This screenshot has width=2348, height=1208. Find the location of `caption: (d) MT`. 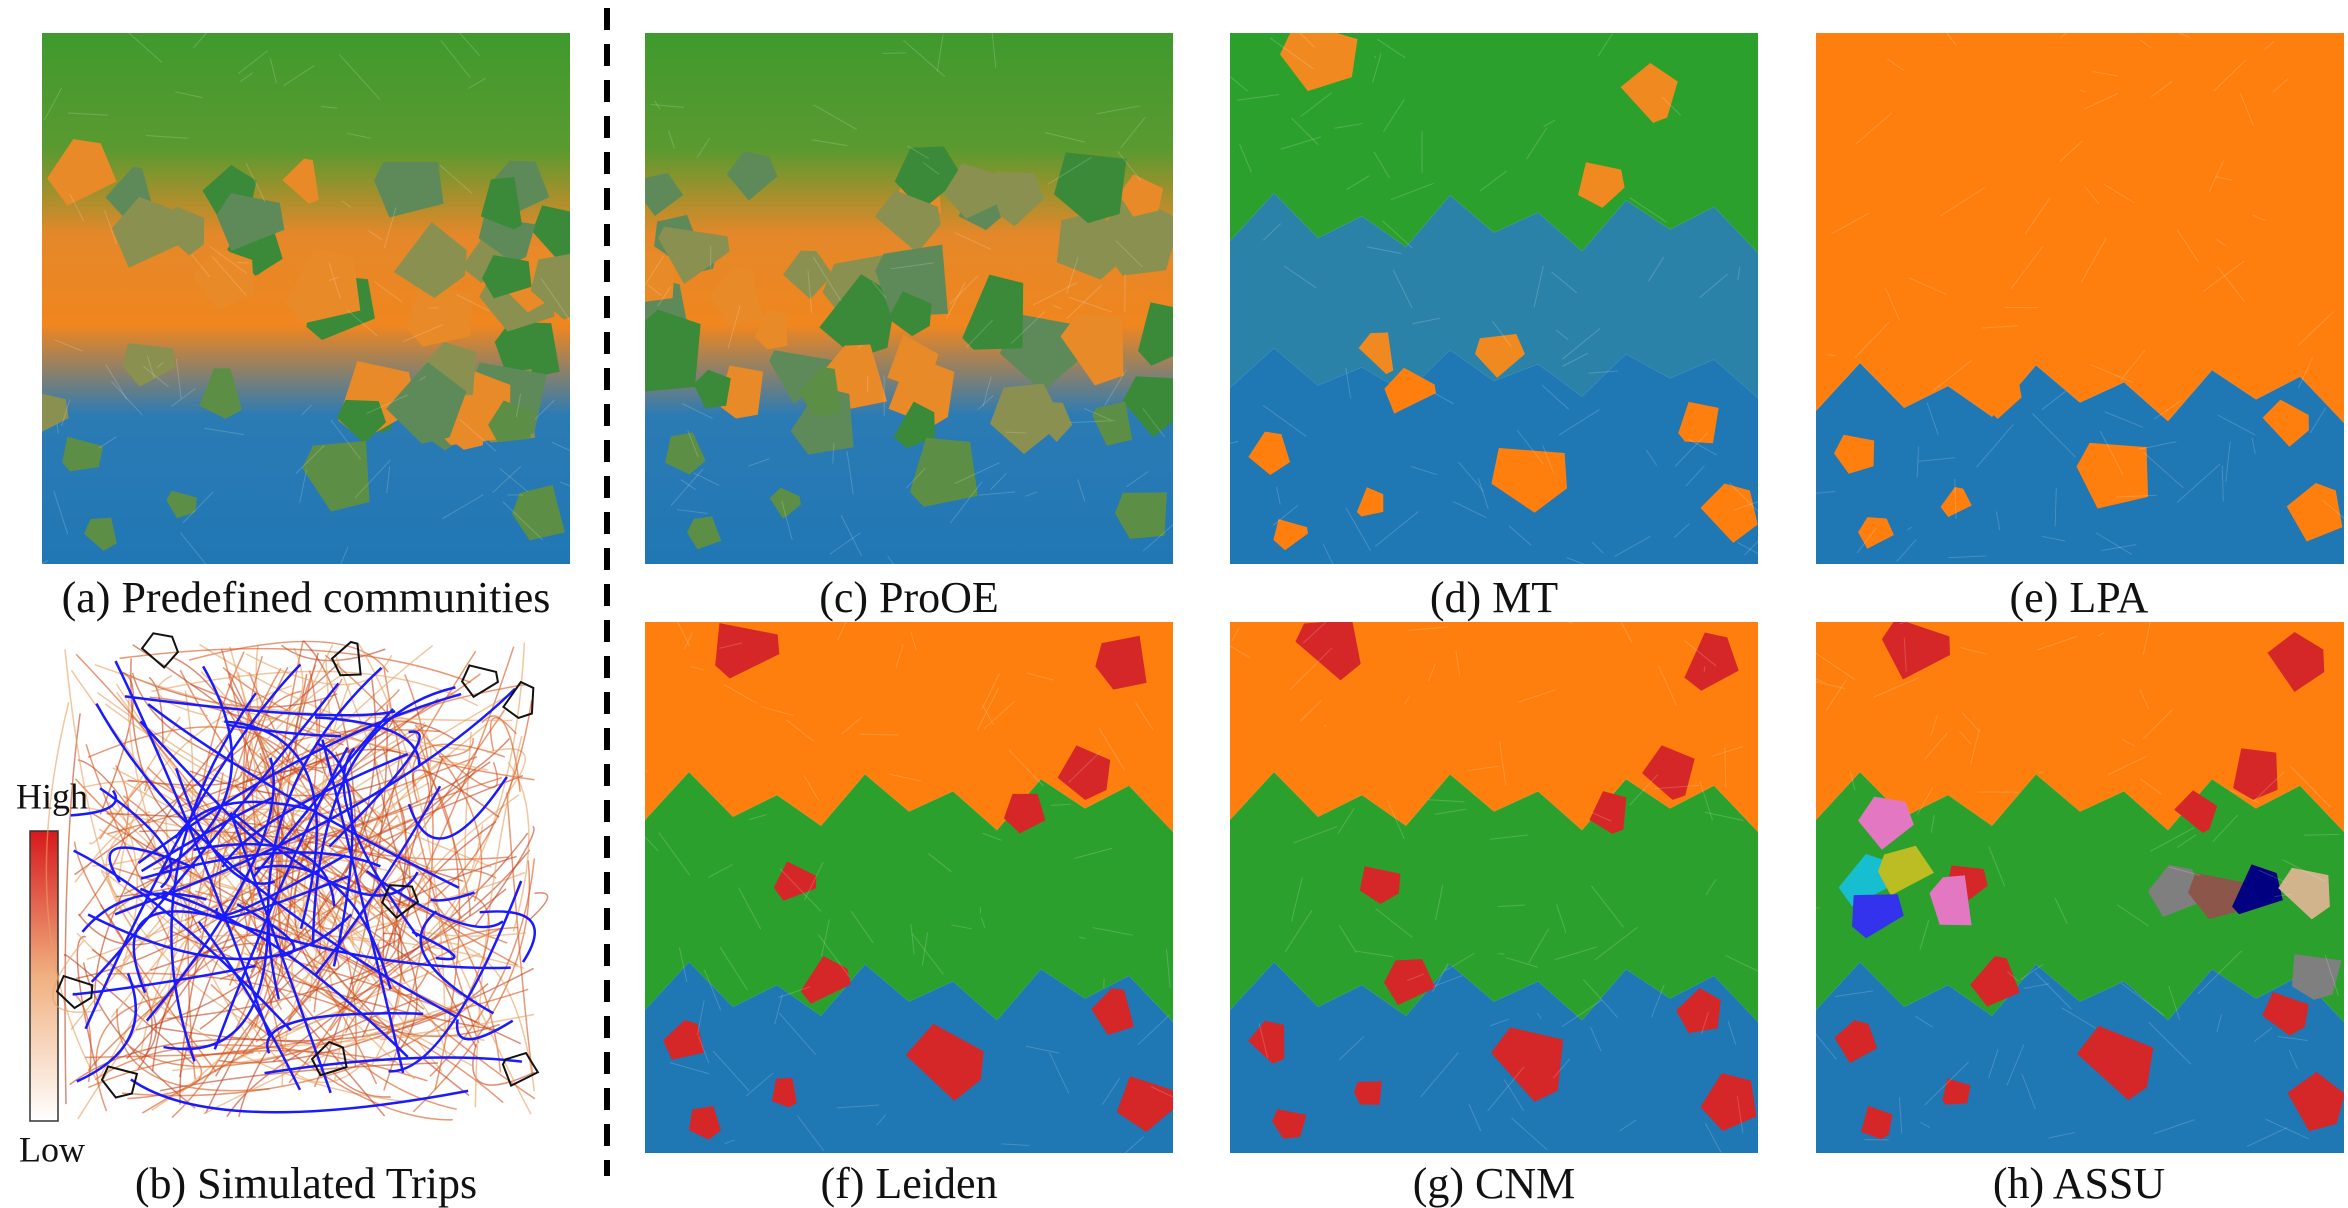

caption: (d) MT is located at coordinates (1494, 597).